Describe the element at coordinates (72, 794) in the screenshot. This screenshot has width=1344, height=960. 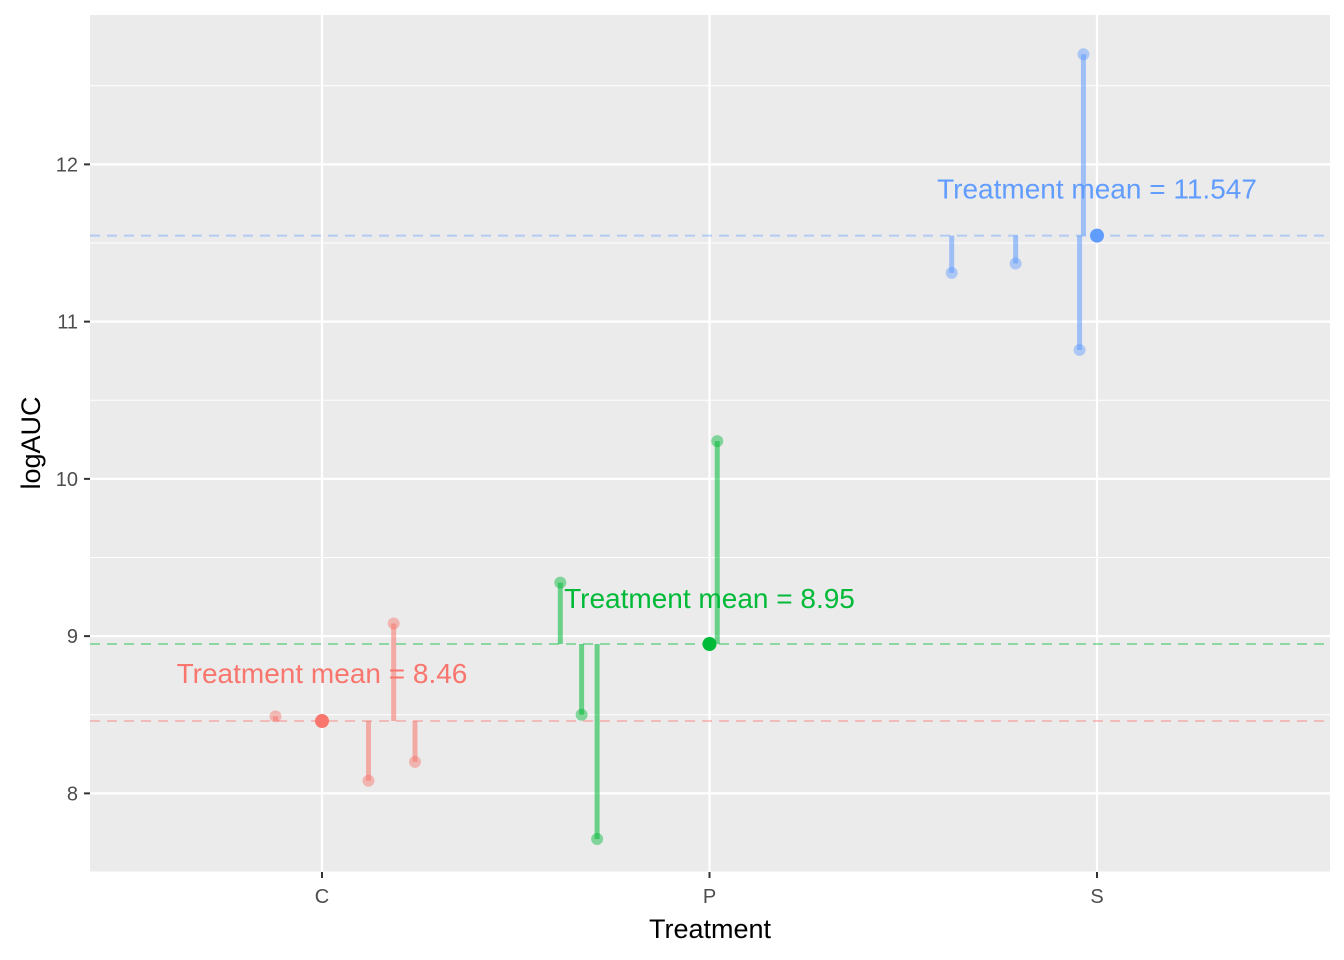
I see `y-tick-label: 8` at that location.